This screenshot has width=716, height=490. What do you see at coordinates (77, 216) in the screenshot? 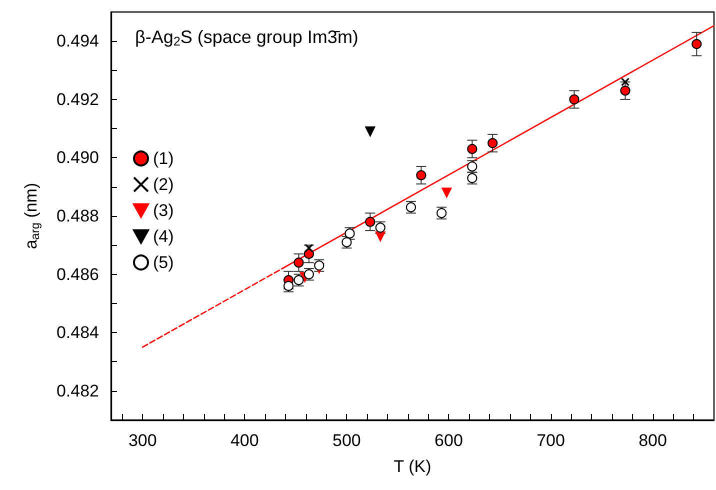
I see `y-tick-label: 0.488` at bounding box center [77, 216].